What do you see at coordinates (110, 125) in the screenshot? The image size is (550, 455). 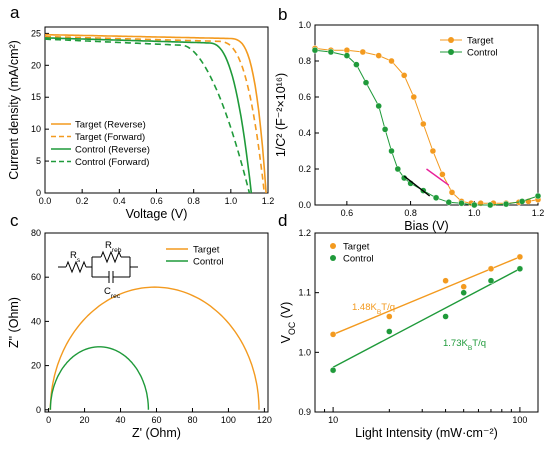 I see `legend-label: Target (Reverse)` at bounding box center [110, 125].